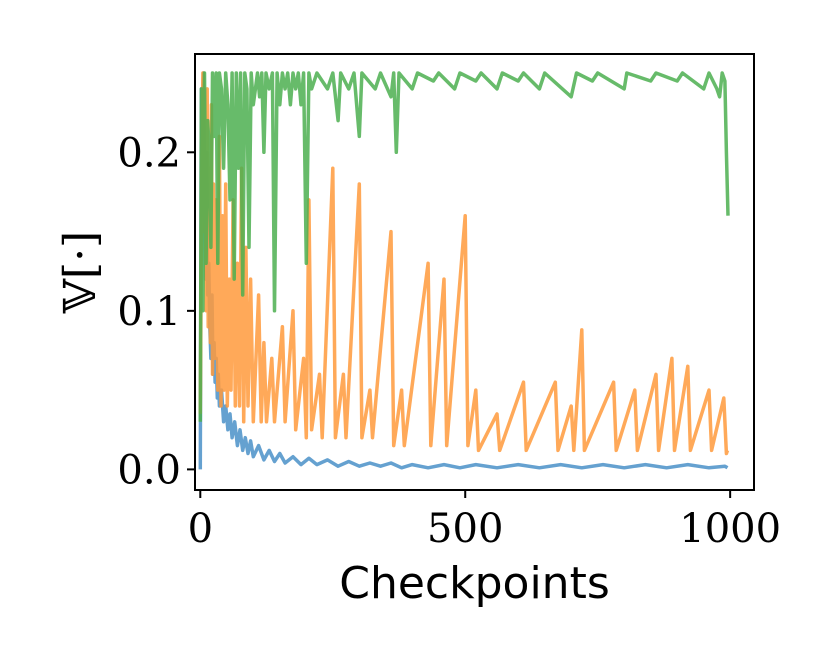  What do you see at coordinates (474, 583) in the screenshot?
I see `x-axis-label: Checkpoints` at bounding box center [474, 583].